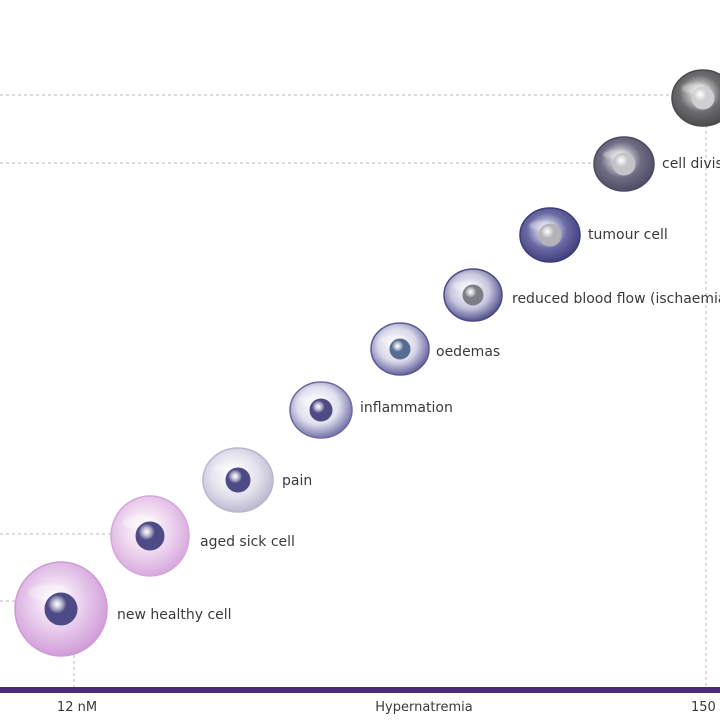 Image resolution: width=720 pixels, height=720 pixels. Describe the element at coordinates (435, 349) in the screenshot. I see `cell-5: oedemas` at that location.